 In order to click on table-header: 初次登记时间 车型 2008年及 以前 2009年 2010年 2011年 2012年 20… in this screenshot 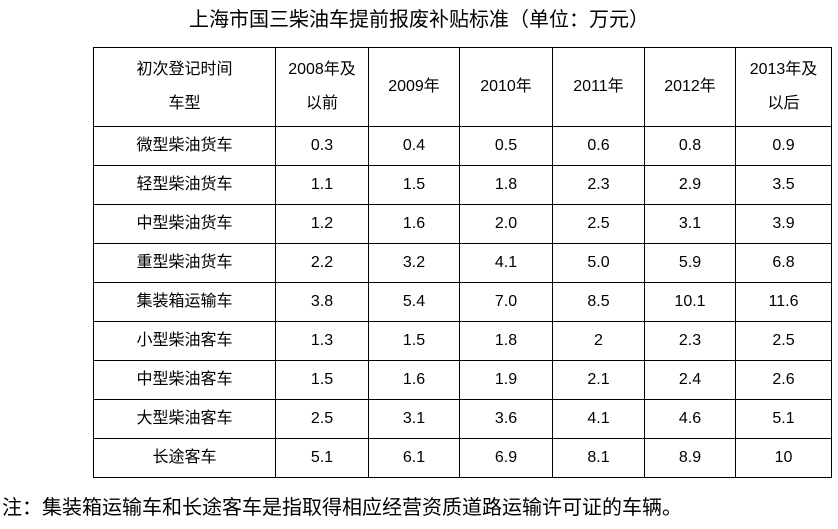, I will do `click(462, 87)`.